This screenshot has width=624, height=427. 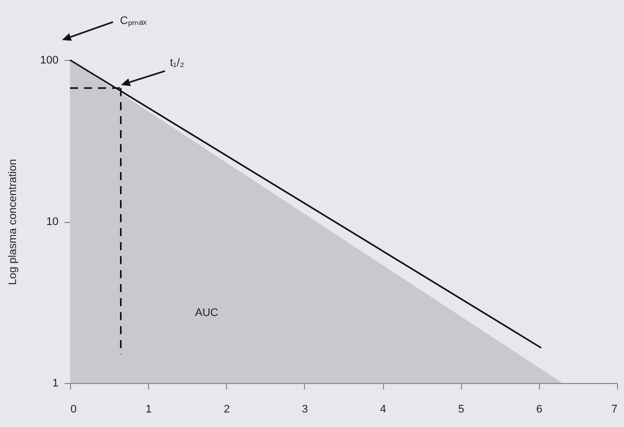 What do you see at coordinates (177, 63) in the screenshot?
I see `annotation: t₁/₂` at bounding box center [177, 63].